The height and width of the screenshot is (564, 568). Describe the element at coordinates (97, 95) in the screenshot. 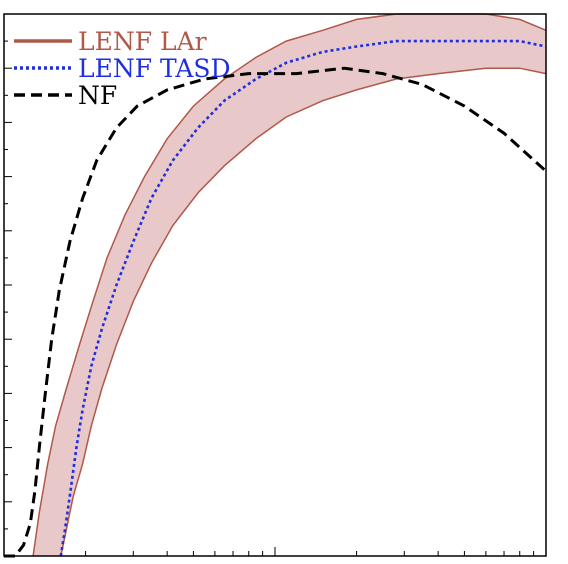

I see `legend-label: NF` at that location.